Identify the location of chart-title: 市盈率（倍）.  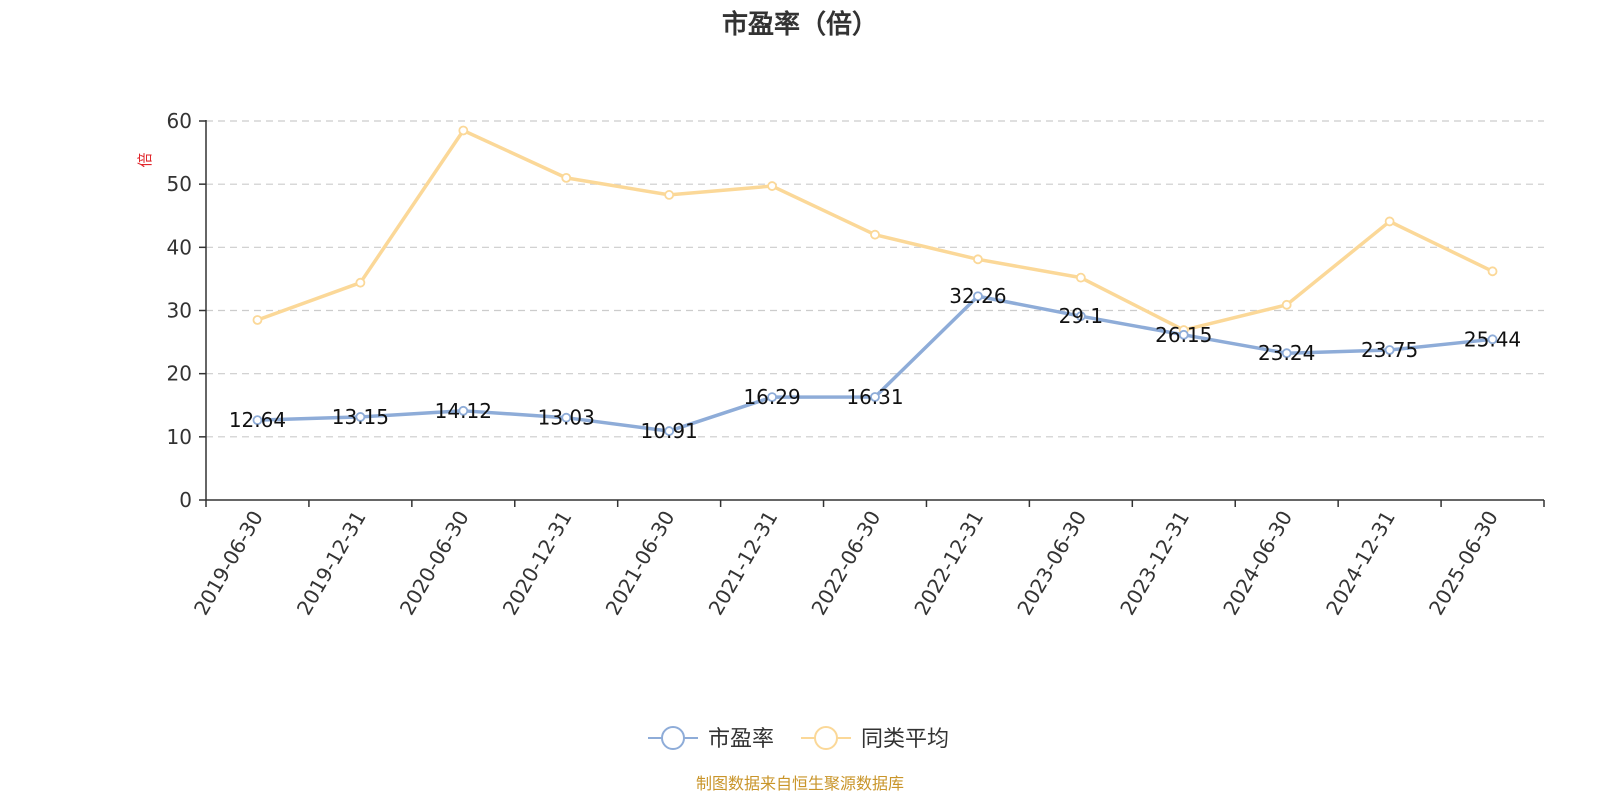
(800, 24).